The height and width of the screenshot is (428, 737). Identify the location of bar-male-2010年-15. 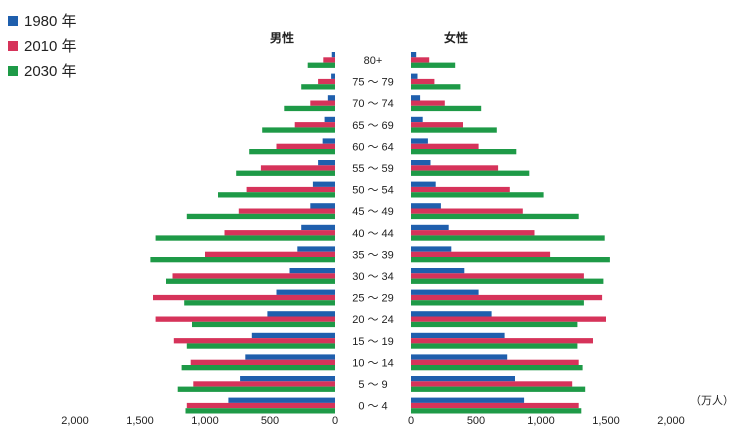
(264, 384).